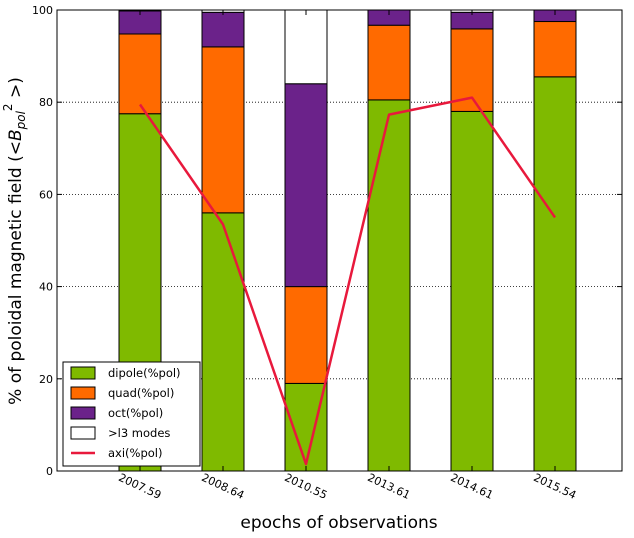  What do you see at coordinates (306, 185) in the screenshot?
I see `bar-oct-pol-2010.55` at bounding box center [306, 185].